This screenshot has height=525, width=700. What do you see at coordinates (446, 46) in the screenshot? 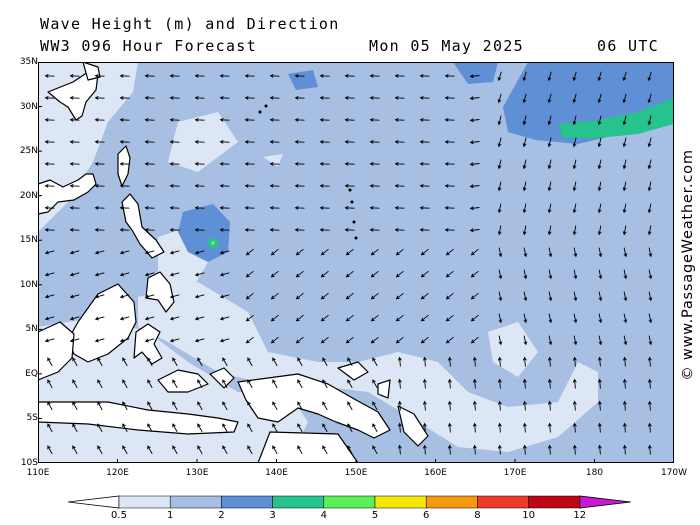
I see `forecast-date: Mon 05 May 2025` at bounding box center [446, 46].